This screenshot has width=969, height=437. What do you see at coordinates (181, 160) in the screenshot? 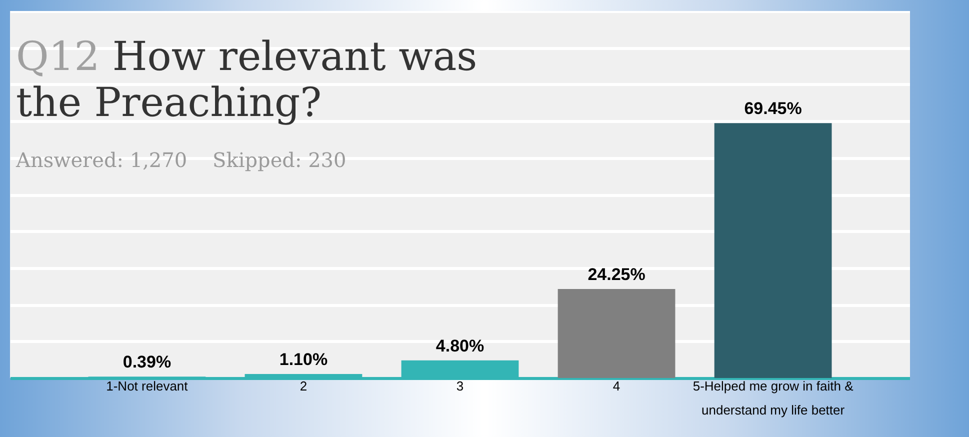
I see `text: Answered: 1,270 Skipped: 230` at bounding box center [181, 160].